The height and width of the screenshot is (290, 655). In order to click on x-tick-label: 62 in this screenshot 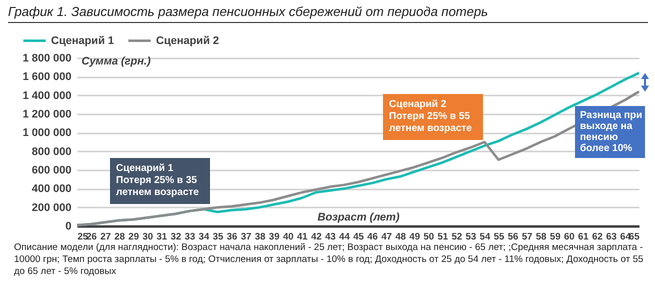, I will do `click(597, 237)`.